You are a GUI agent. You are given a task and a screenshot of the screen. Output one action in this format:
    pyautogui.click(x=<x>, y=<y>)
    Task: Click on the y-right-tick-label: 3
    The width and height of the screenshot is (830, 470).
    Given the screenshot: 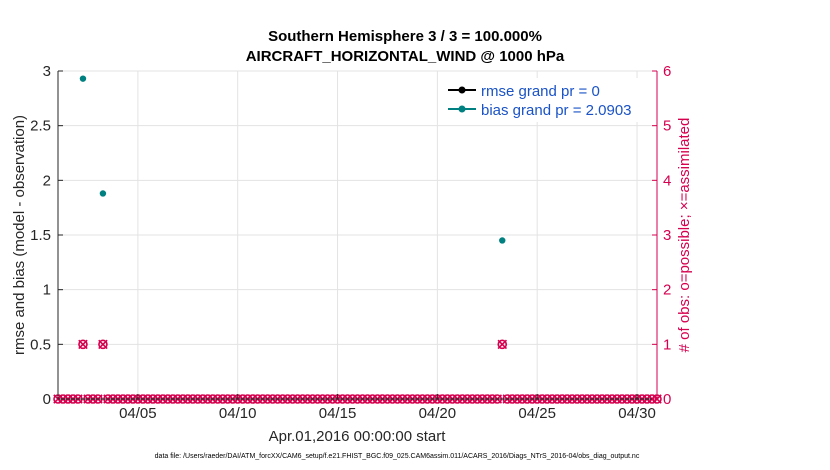 What is the action you would take?
    pyautogui.click(x=667, y=235)
    